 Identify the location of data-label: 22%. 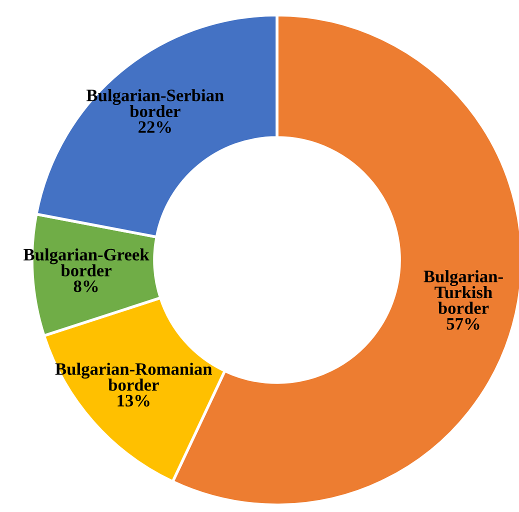
(154, 127).